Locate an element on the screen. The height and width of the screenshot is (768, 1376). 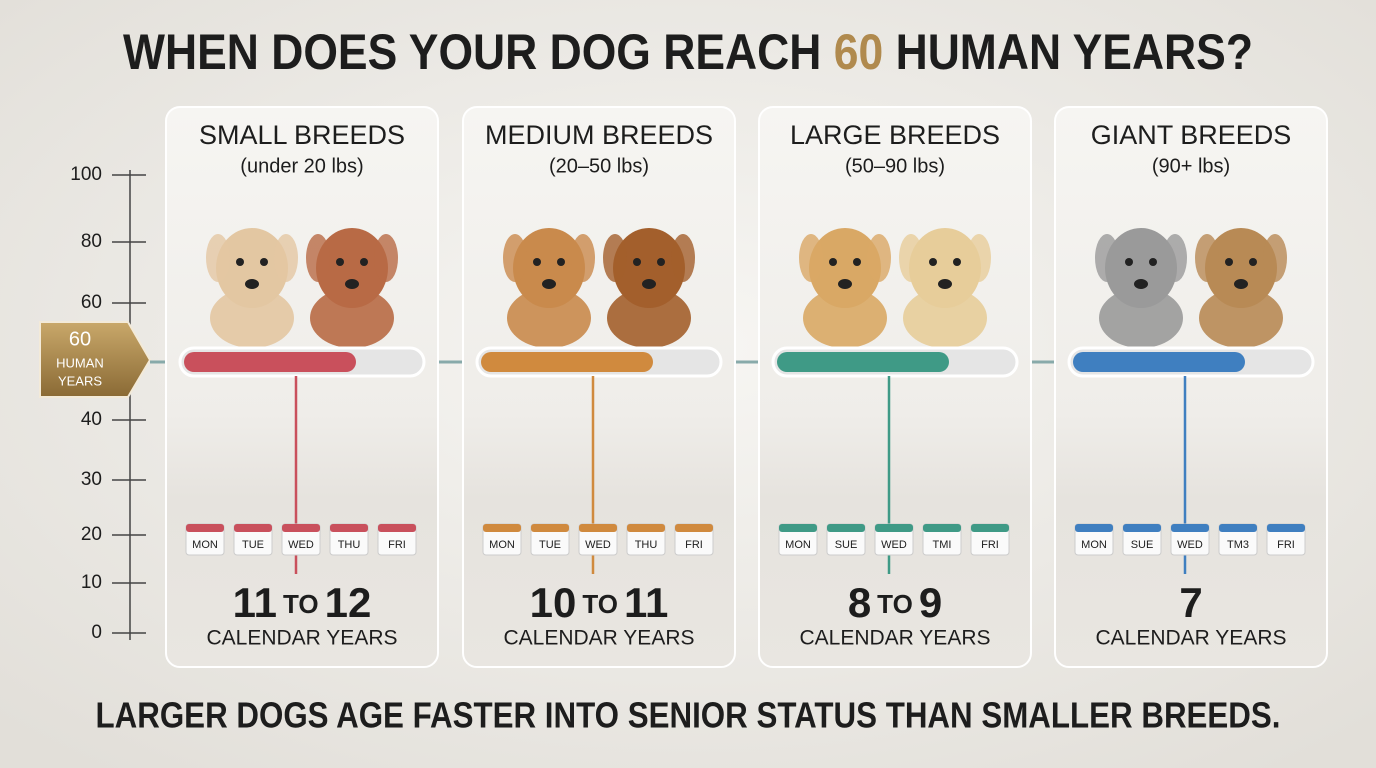
breed-weight: (20–50 lbs) is located at coordinates (599, 166).